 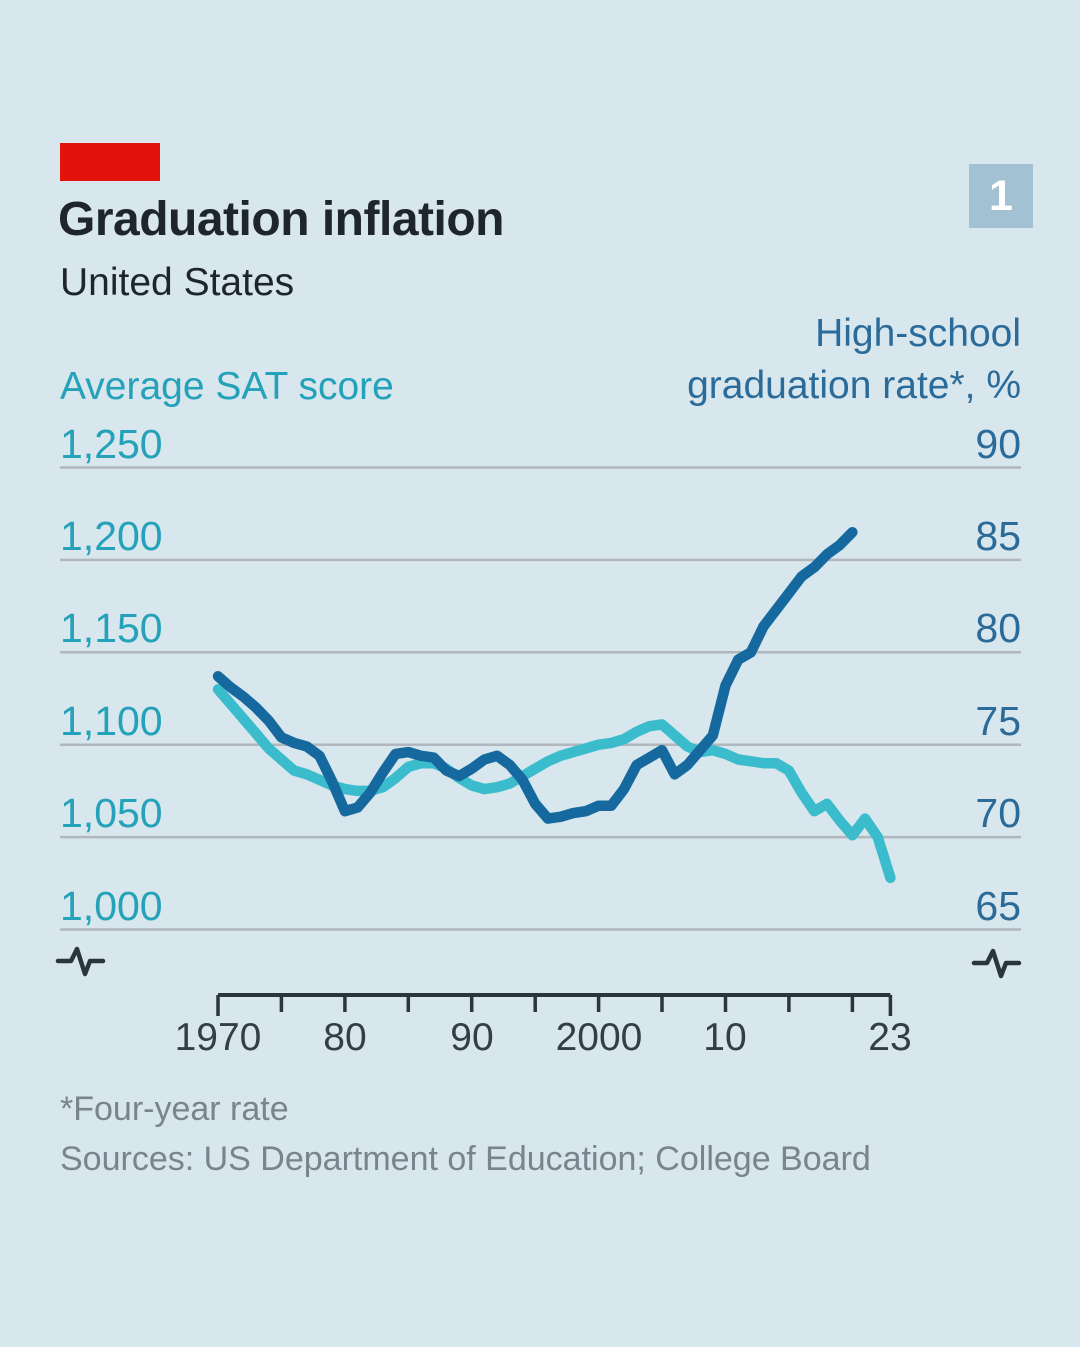 What do you see at coordinates (998, 721) in the screenshot?
I see `rate-axis-tick-label: 75` at bounding box center [998, 721].